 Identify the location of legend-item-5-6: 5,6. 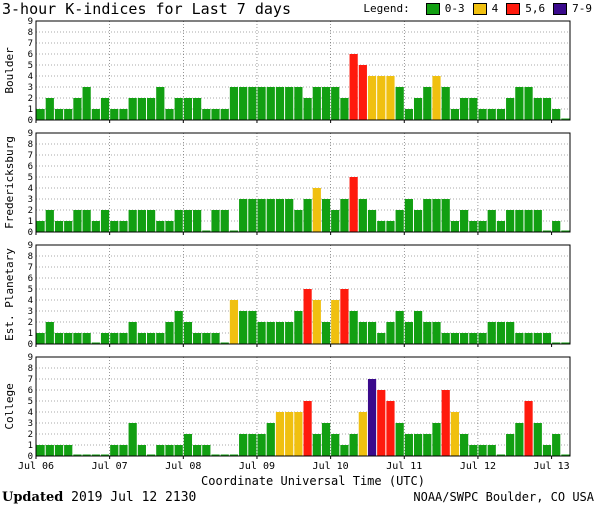
(525, 8).